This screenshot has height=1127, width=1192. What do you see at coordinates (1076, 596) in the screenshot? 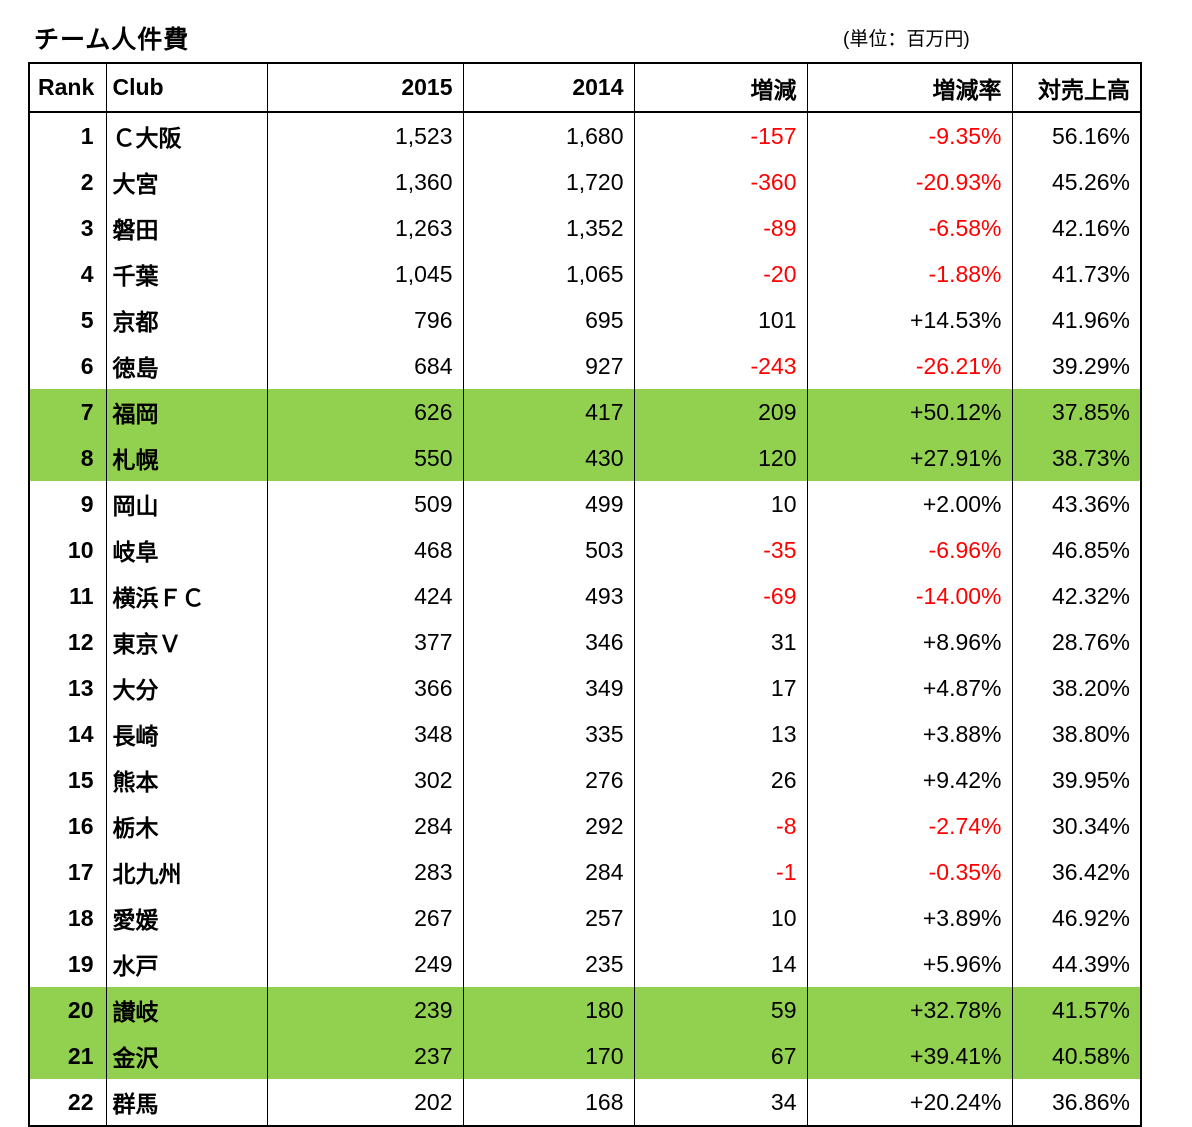
I see `cell-sales-ratio: 42.32%` at bounding box center [1076, 596].